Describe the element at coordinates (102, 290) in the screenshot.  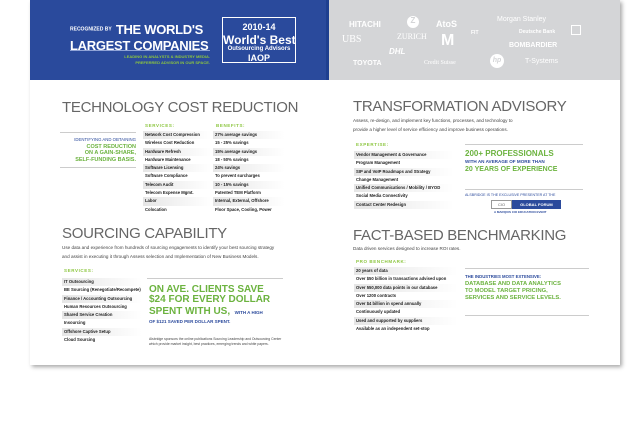
I see `list-item: BE Sourcing (Renegotiate/Recompete)` at that location.